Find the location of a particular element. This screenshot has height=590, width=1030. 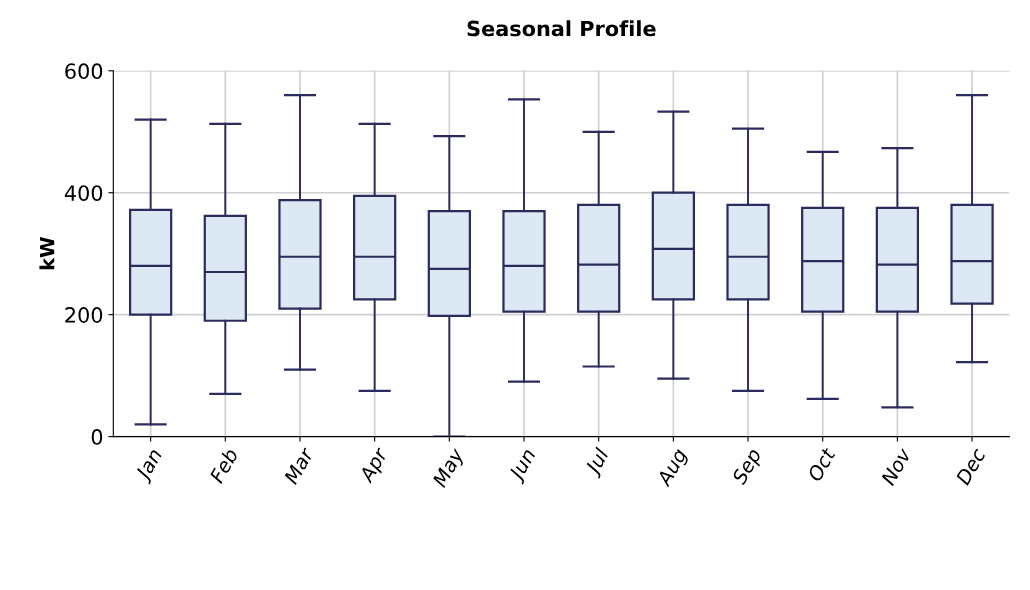

chart-title: Seasonal Profile is located at coordinates (561, 28).